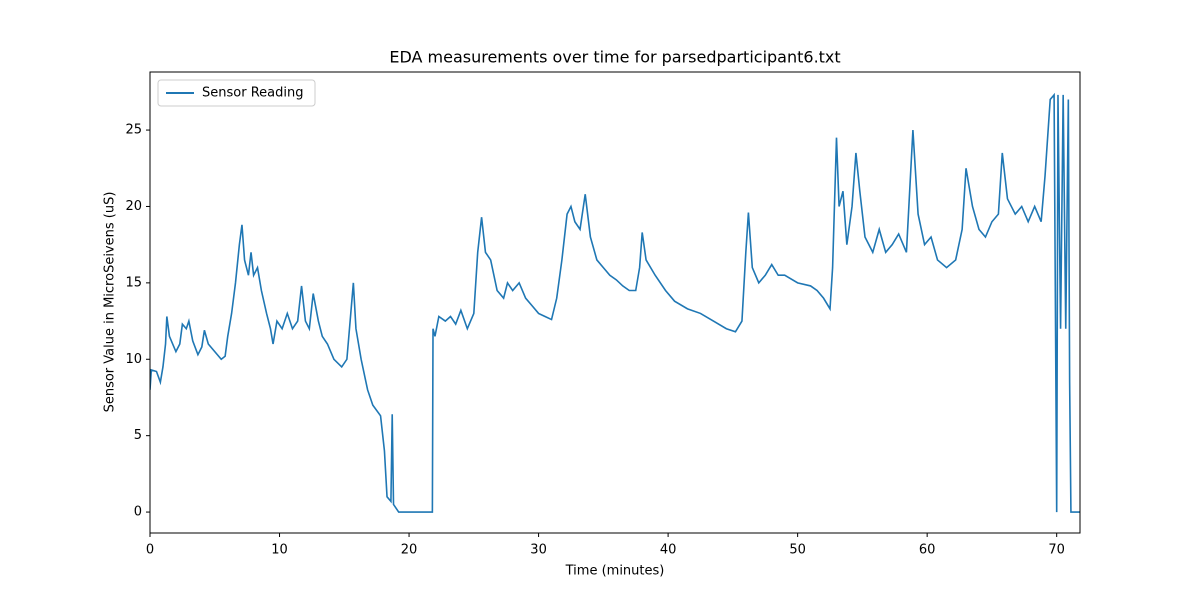 The height and width of the screenshot is (600, 1200). What do you see at coordinates (927, 550) in the screenshot?
I see `x-tick-label: 60` at bounding box center [927, 550].